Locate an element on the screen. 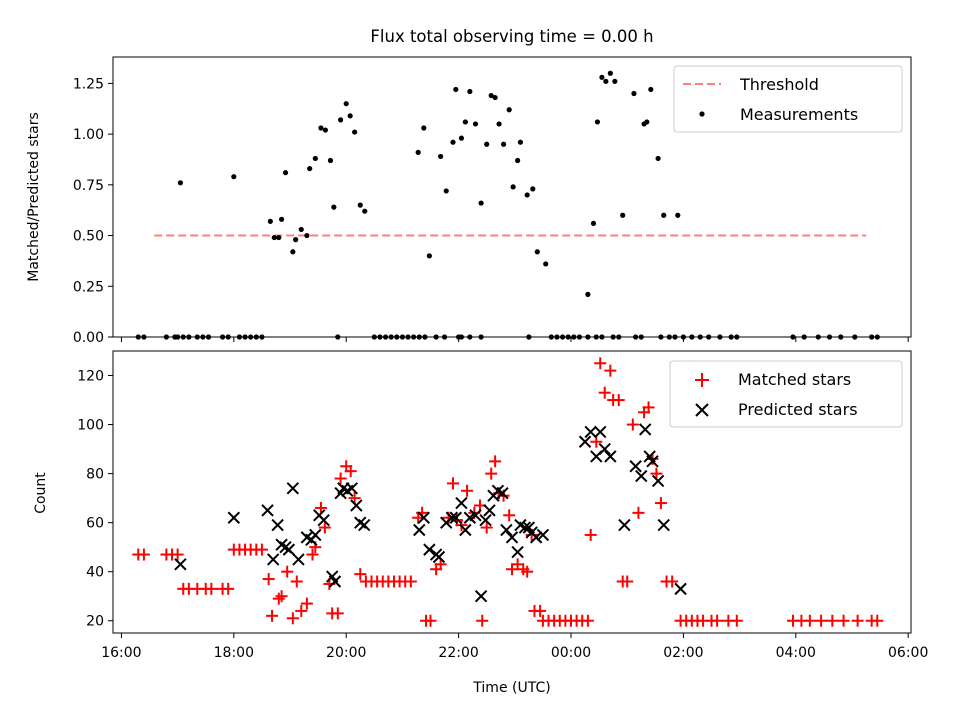 The height and width of the screenshot is (720, 960). top-yticks: 0.00 0.25 0.50 0.75 1.00 1.25 is located at coordinates (93, 211).